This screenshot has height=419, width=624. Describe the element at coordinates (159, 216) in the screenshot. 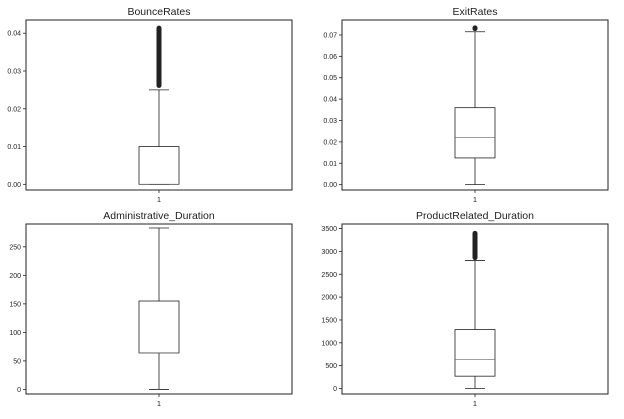

I see `chart-title: Administrative_Duration` at that location.